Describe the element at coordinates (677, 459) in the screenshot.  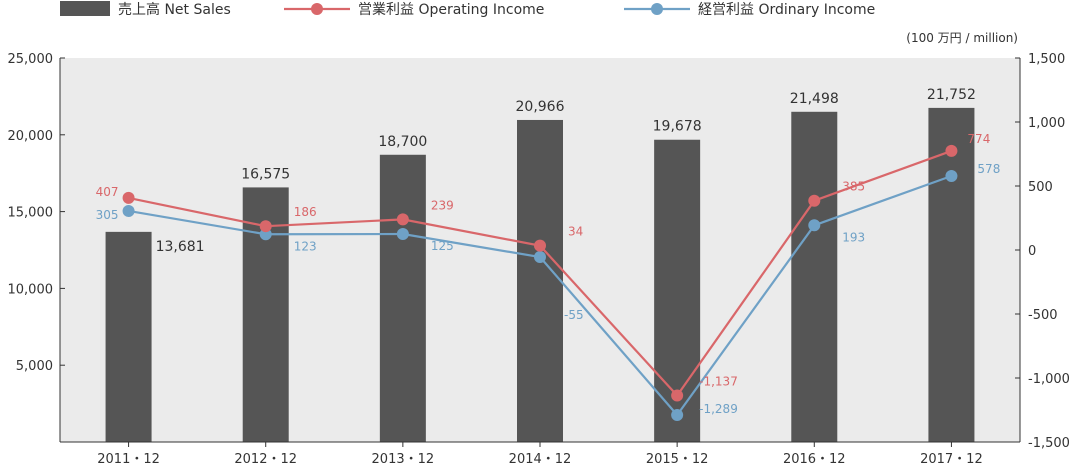
I see `x-tick-label-4: 2015・12` at that location.